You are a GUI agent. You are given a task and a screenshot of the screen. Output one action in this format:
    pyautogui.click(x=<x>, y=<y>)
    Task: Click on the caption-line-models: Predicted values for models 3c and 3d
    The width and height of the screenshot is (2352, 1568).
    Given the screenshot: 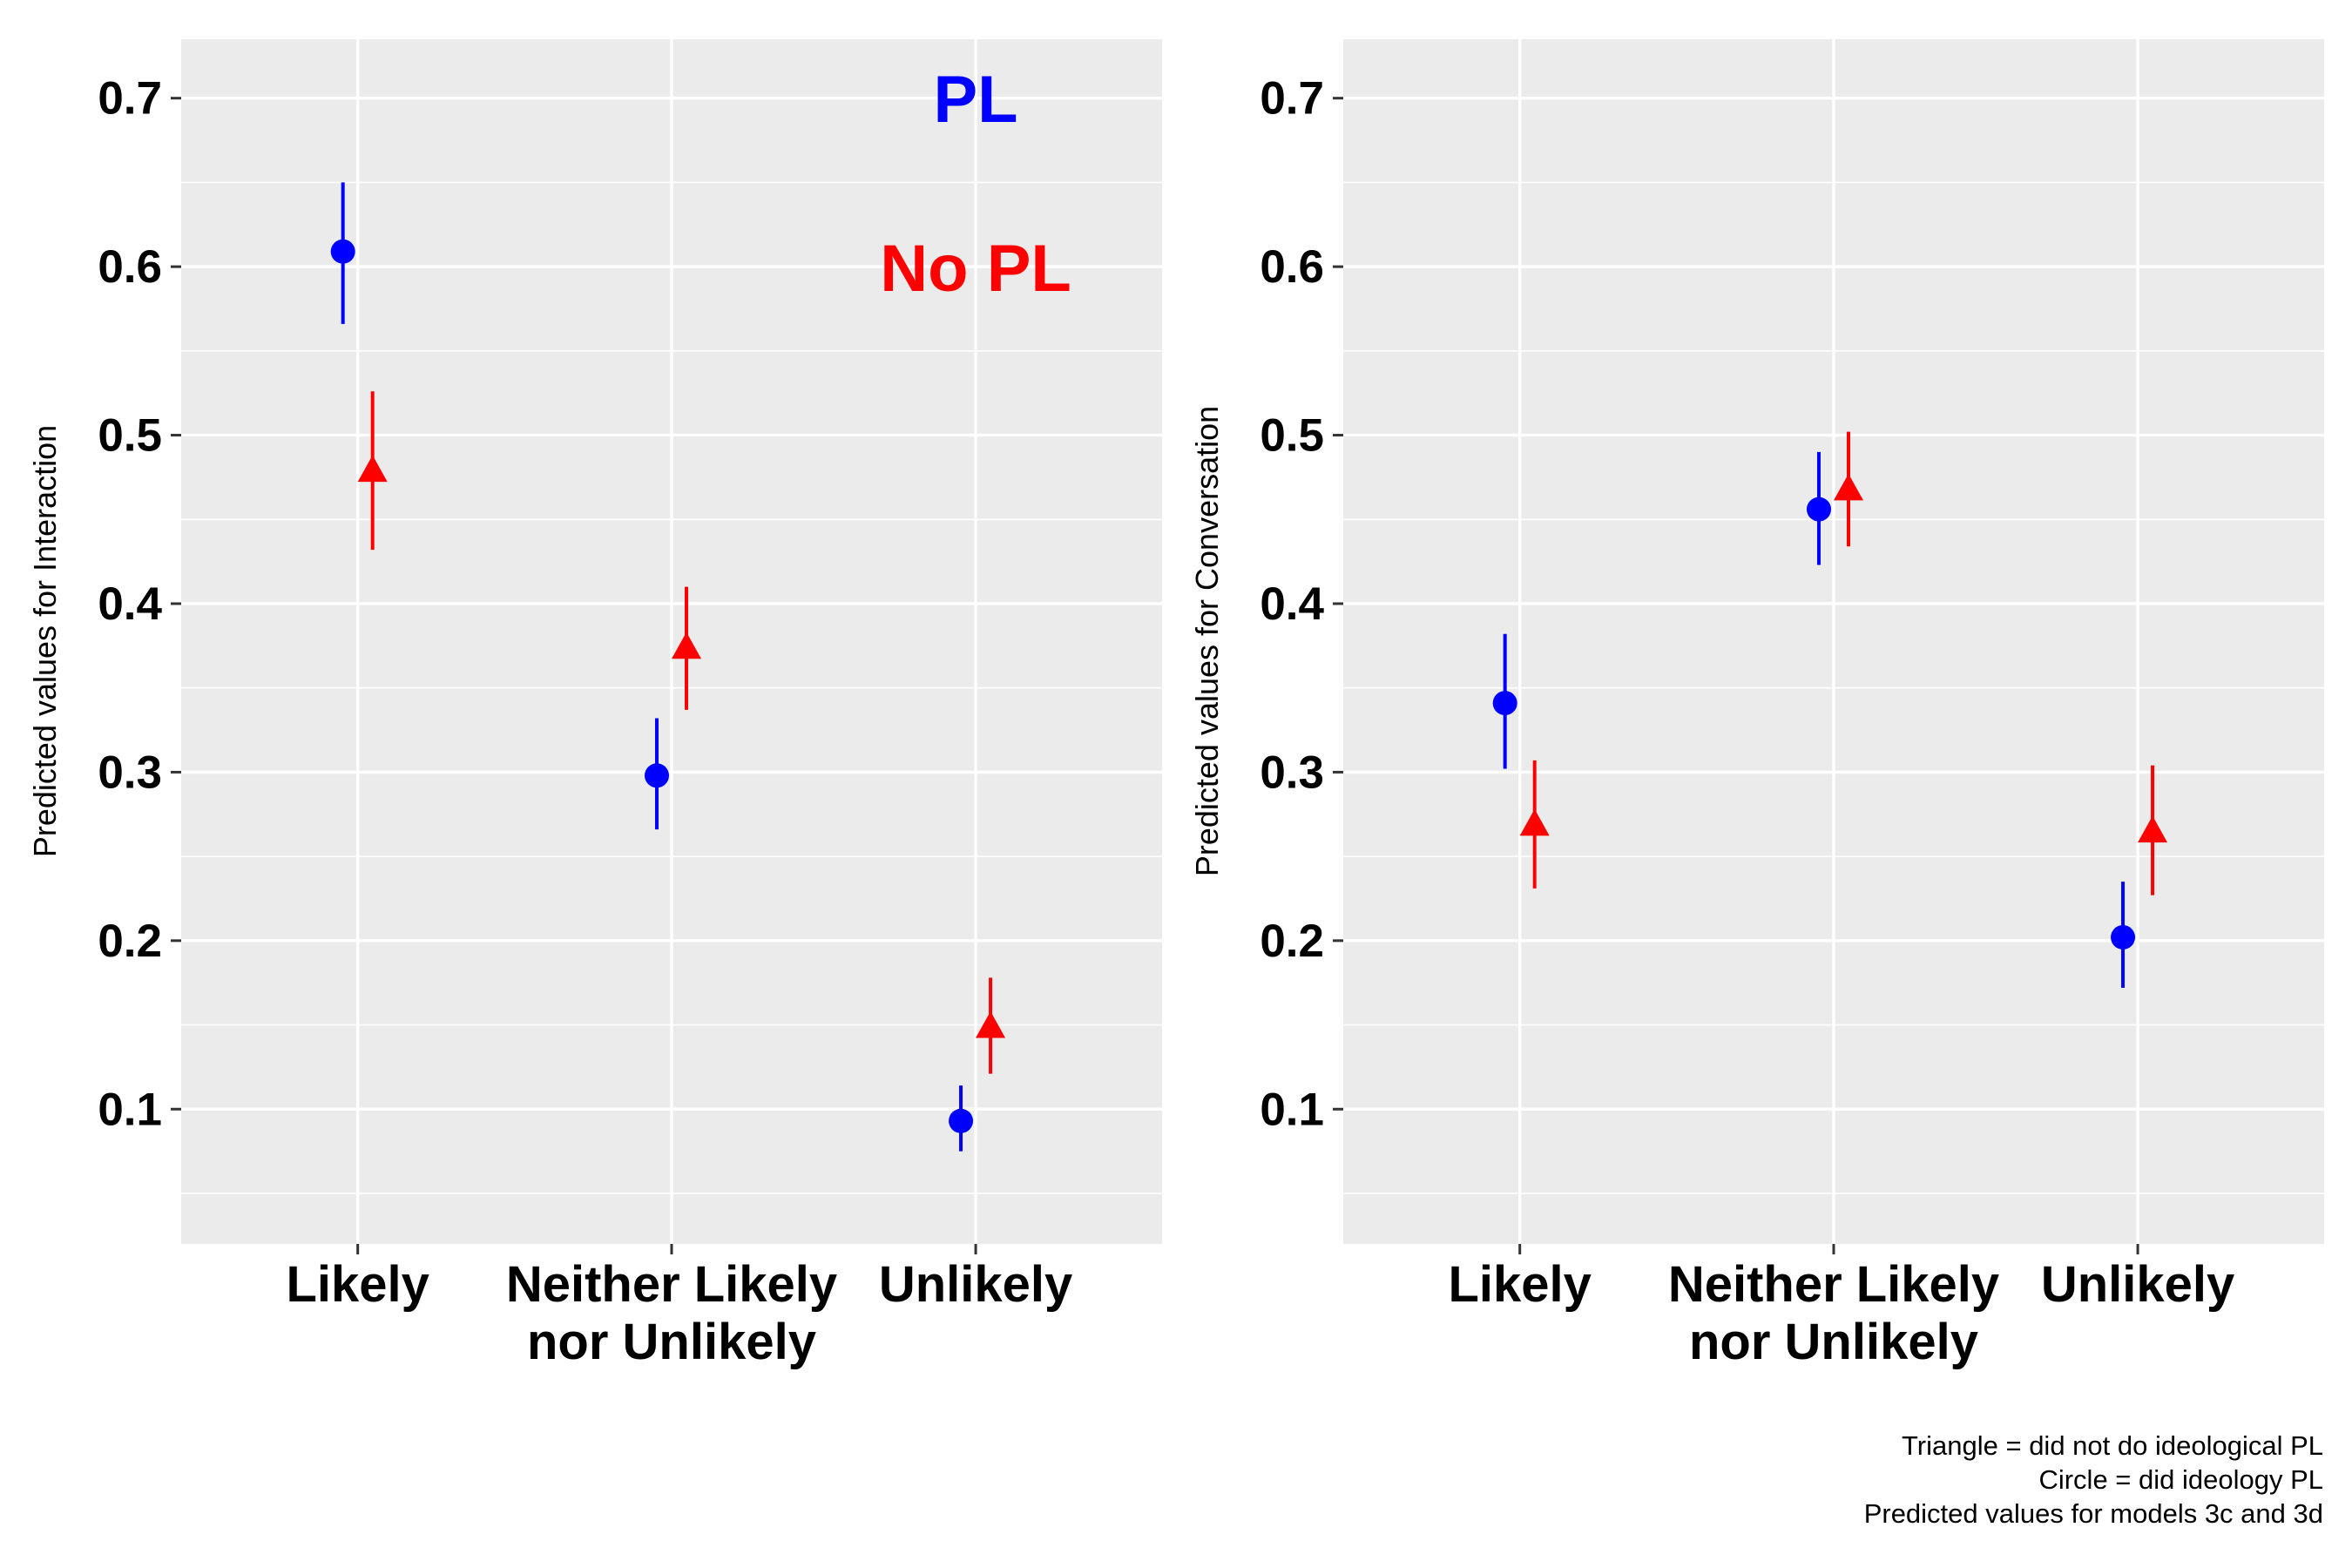 What is the action you would take?
    pyautogui.click(x=2093, y=1513)
    